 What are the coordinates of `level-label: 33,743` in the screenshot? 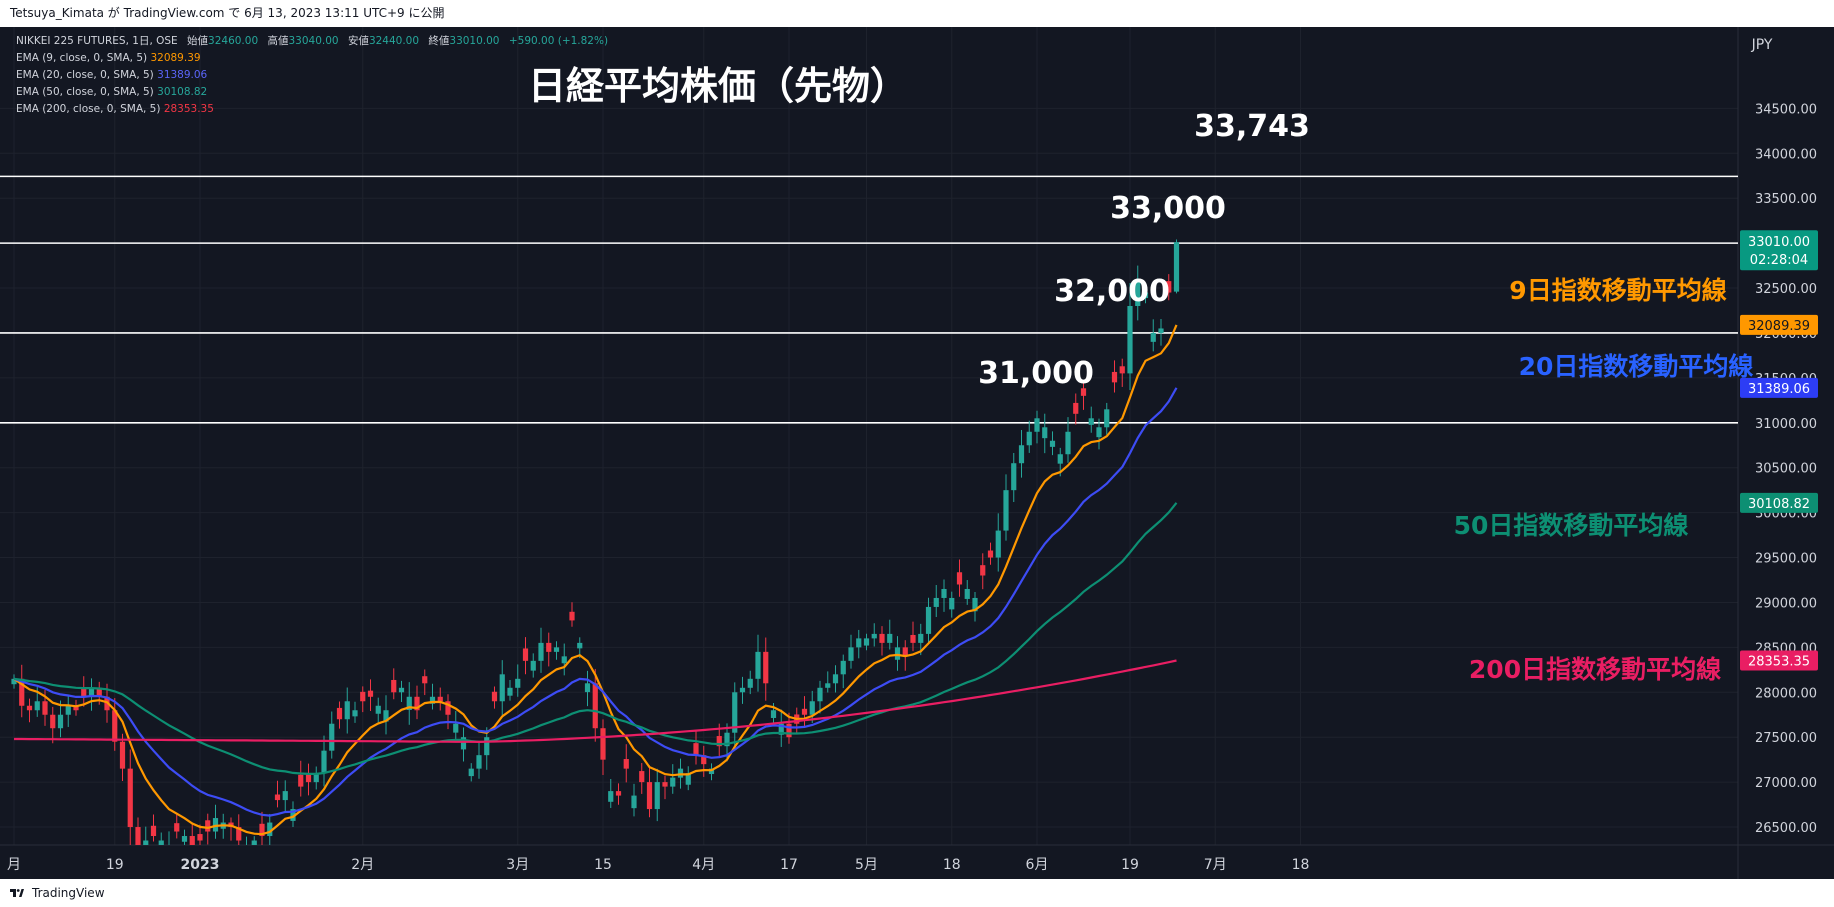 It's located at (1252, 126).